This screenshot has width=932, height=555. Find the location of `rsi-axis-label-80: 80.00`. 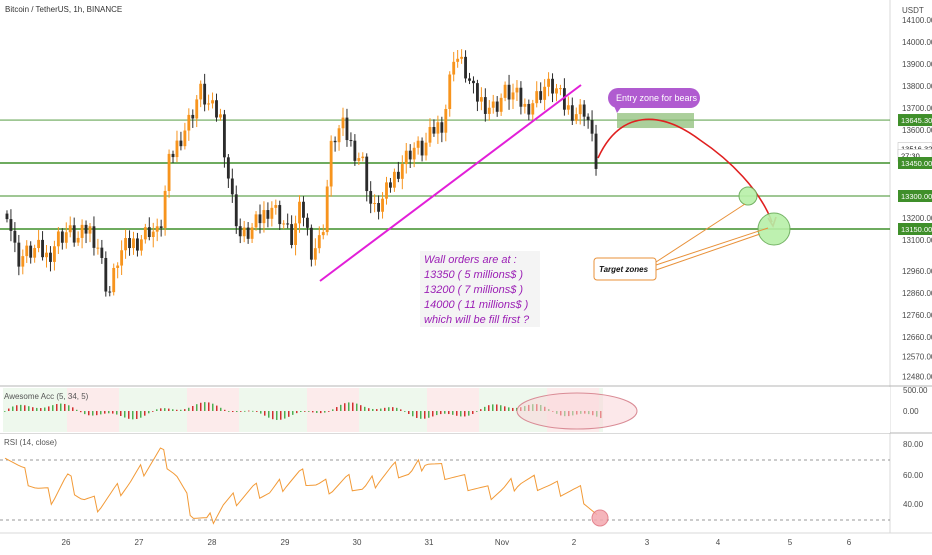

rsi-axis-label-80: 80.00 is located at coordinates (913, 444).